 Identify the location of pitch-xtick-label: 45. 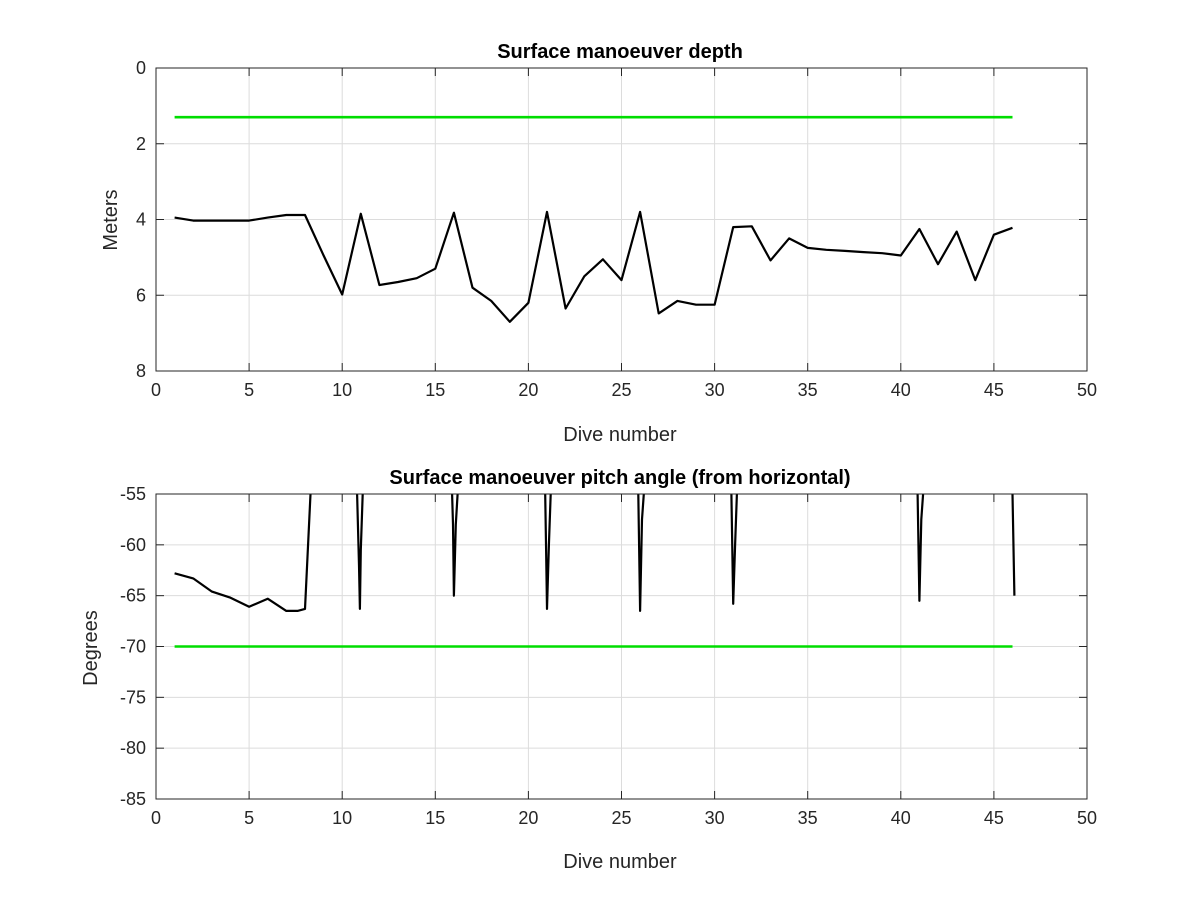
(994, 818).